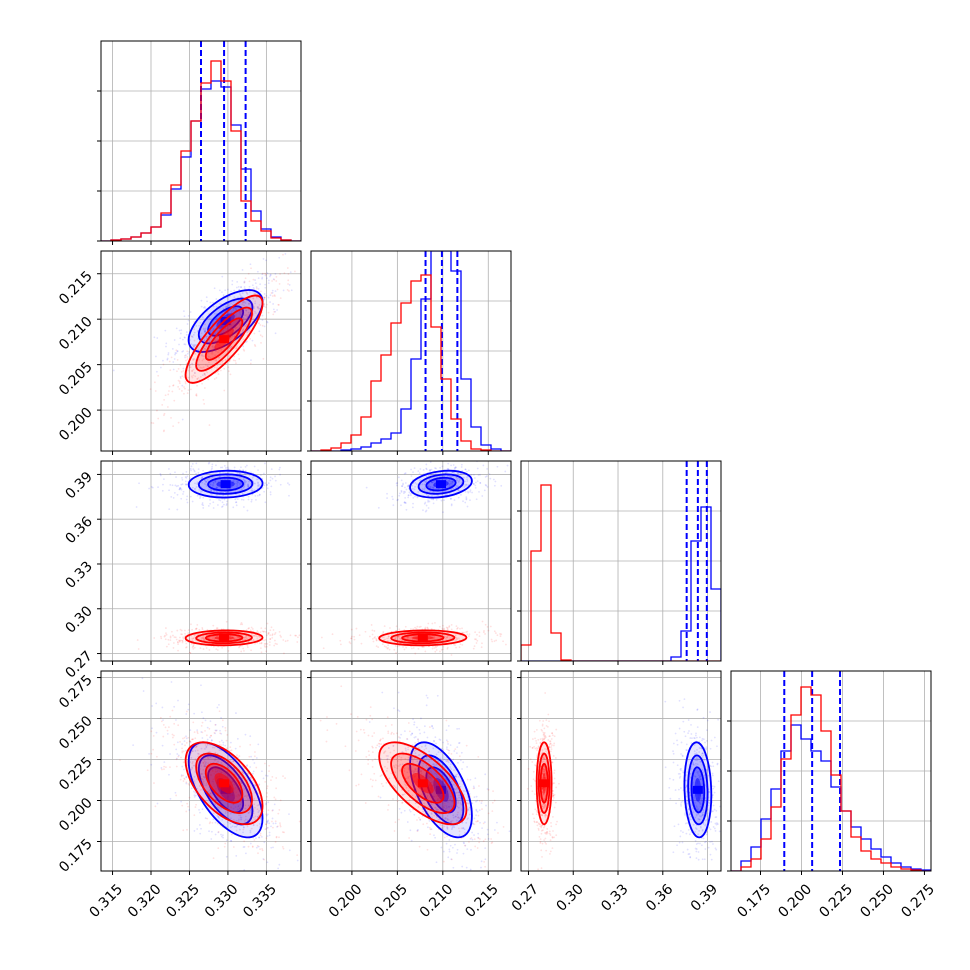 This screenshot has width=970, height=970. What do you see at coordinates (422, 637) in the screenshot?
I see `density-peak` at bounding box center [422, 637].